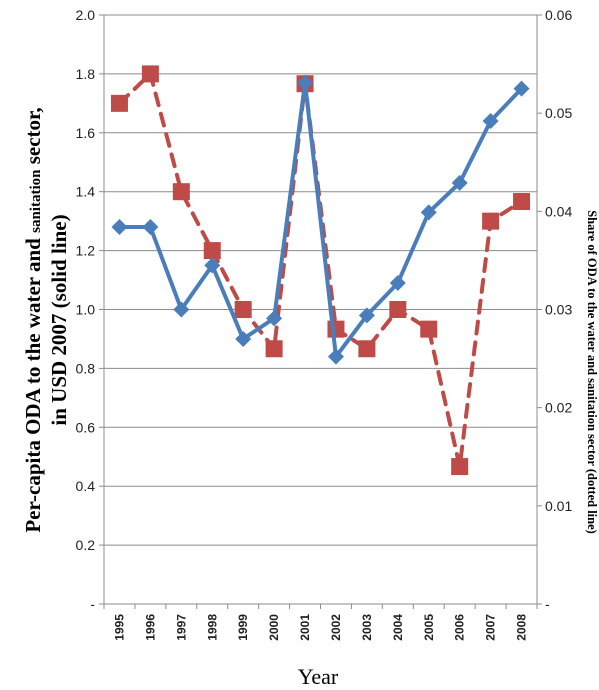  Describe the element at coordinates (336, 627) in the screenshot. I see `x-tick-label: 2002` at that location.